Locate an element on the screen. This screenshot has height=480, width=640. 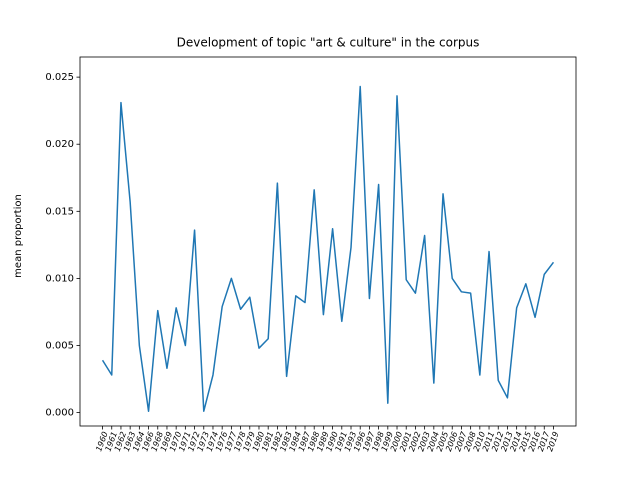
y-axis-label: mean proportion is located at coordinates (18, 236).